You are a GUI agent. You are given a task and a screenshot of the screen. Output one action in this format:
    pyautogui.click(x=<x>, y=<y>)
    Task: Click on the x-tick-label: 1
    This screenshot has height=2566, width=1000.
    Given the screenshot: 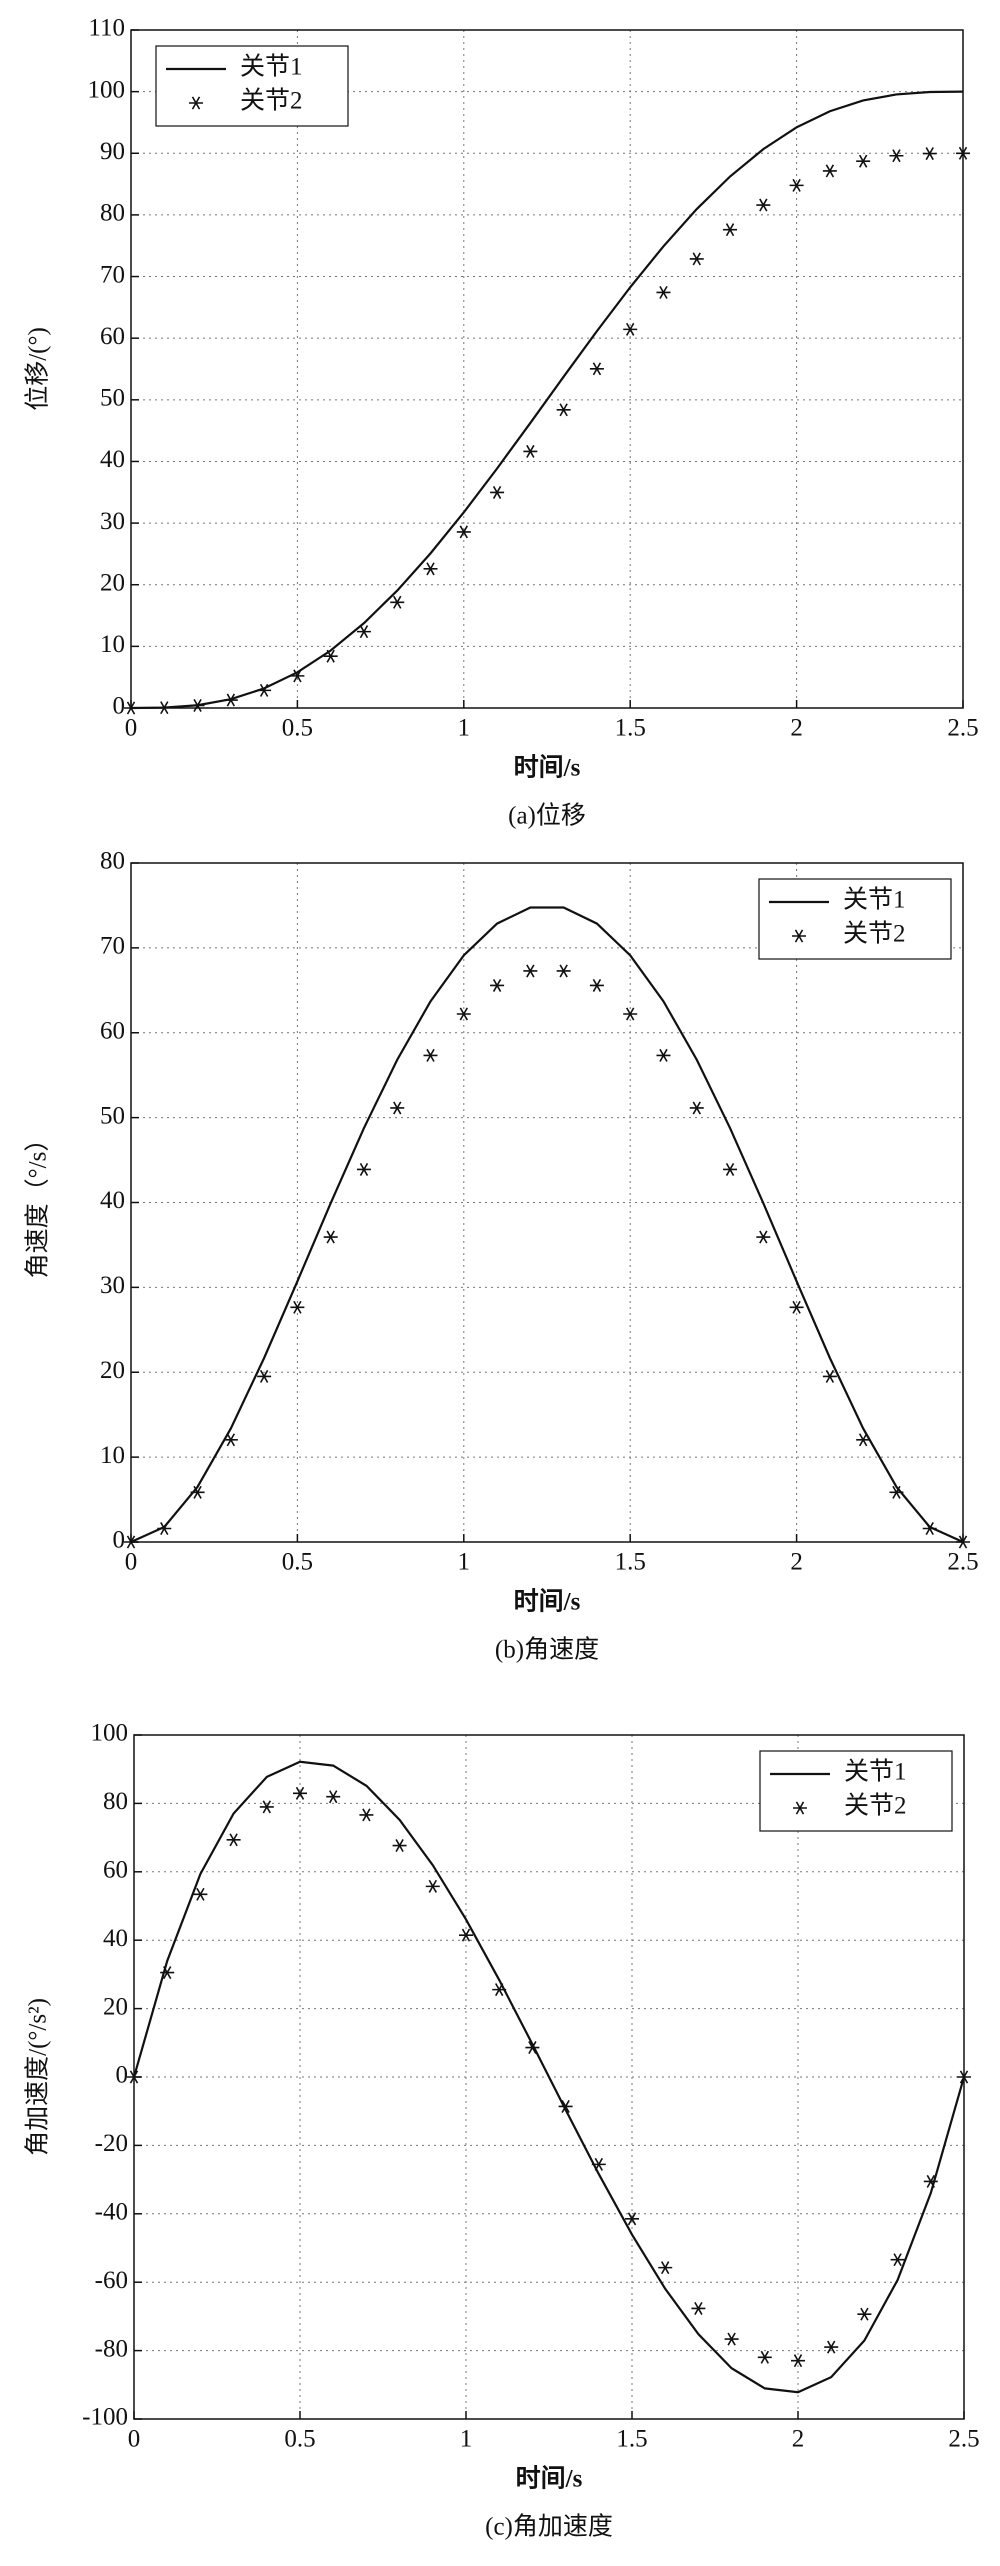 What is the action you would take?
    pyautogui.click(x=464, y=1562)
    